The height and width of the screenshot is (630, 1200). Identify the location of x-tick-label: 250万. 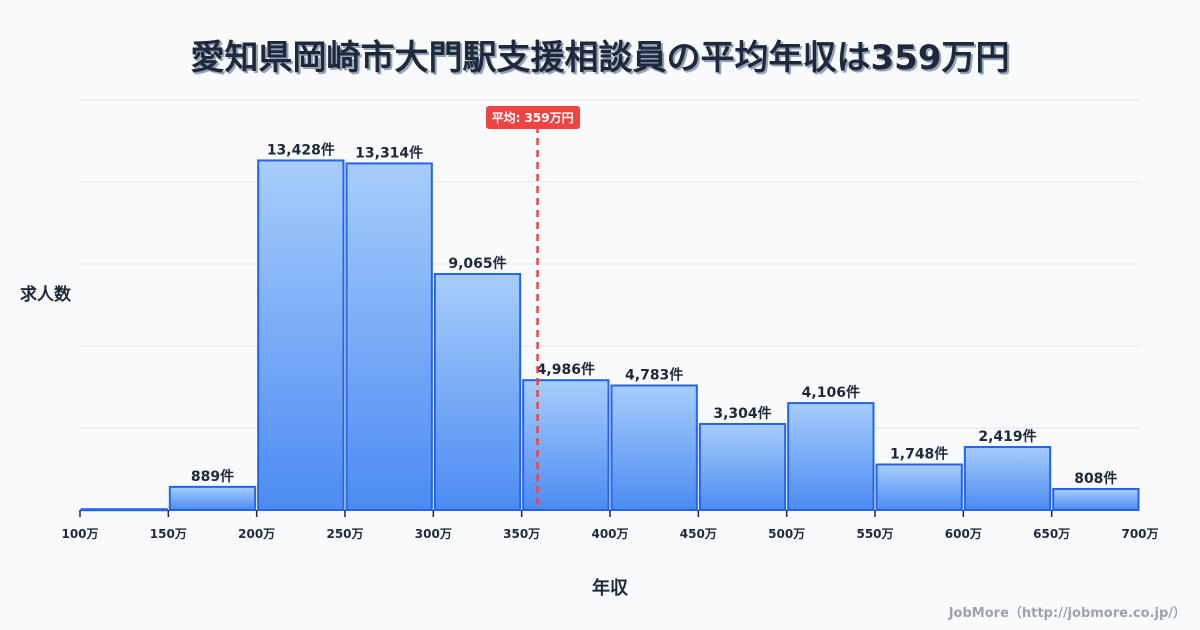
(344, 534).